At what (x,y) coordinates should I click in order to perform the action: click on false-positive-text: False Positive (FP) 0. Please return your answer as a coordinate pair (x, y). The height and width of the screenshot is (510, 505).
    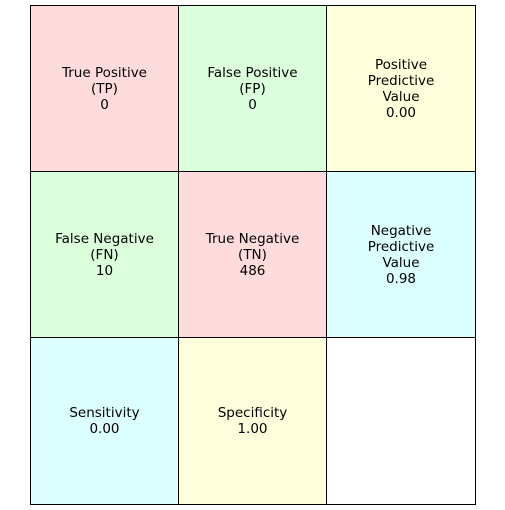
    Looking at the image, I should click on (252, 89).